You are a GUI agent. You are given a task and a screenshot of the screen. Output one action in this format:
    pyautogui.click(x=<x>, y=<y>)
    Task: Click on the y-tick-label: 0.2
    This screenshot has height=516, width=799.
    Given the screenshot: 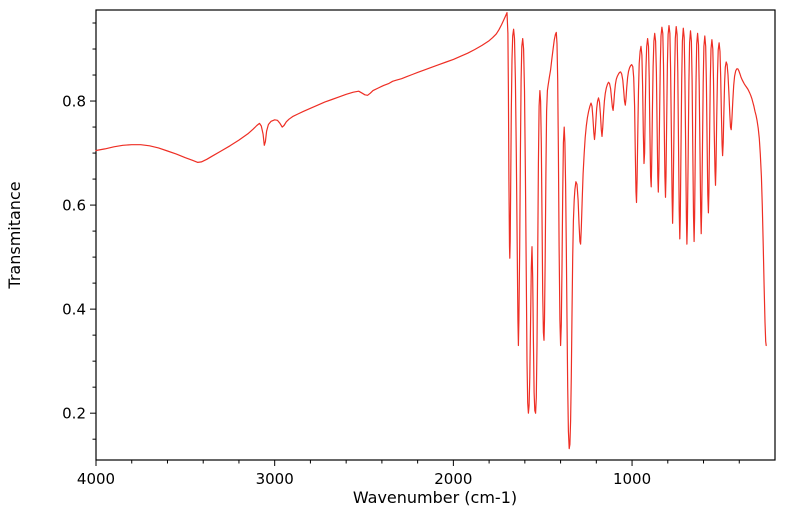 What is the action you would take?
    pyautogui.click(x=74, y=413)
    